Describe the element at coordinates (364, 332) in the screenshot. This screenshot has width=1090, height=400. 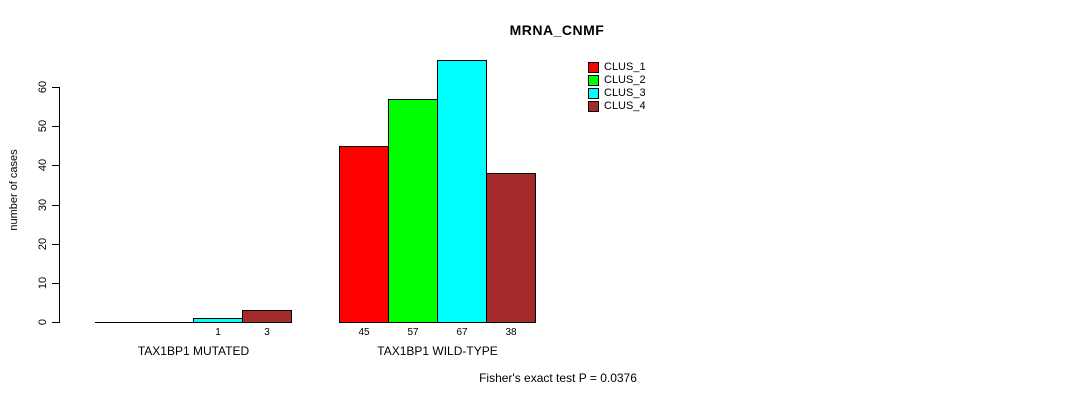
I see `bar-value-label: 45` at that location.